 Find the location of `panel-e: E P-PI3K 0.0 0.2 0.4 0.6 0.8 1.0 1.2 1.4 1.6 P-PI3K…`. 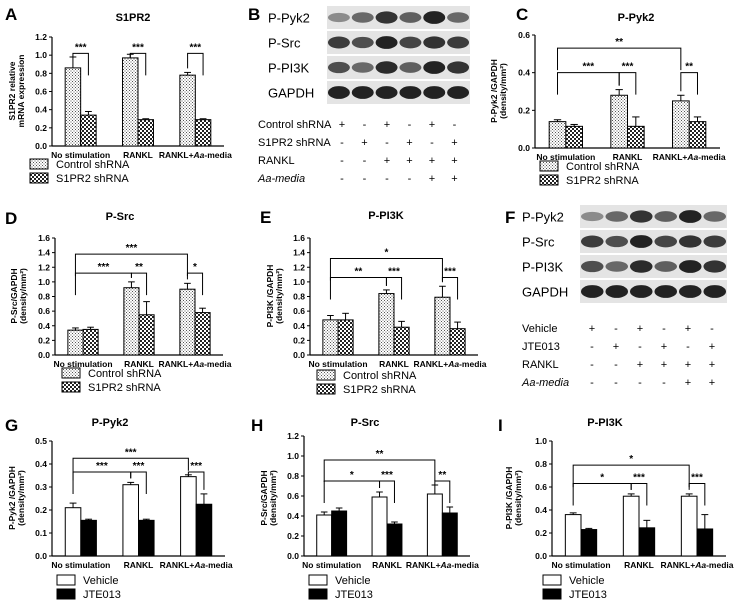

panel-e: E P-PI3K 0.0 0.2 0.4 0.6 0.8 1.0 1.2 1.4 1.6 P-PI3K… is located at coordinates (373, 302).